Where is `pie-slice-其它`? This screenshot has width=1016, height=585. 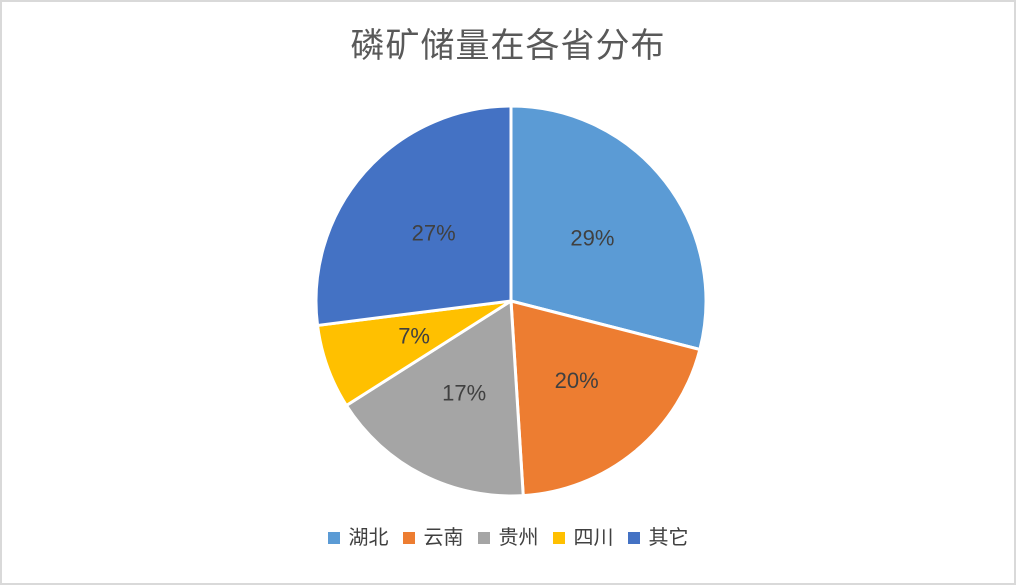
pie-slice-其它 is located at coordinates (413, 215).